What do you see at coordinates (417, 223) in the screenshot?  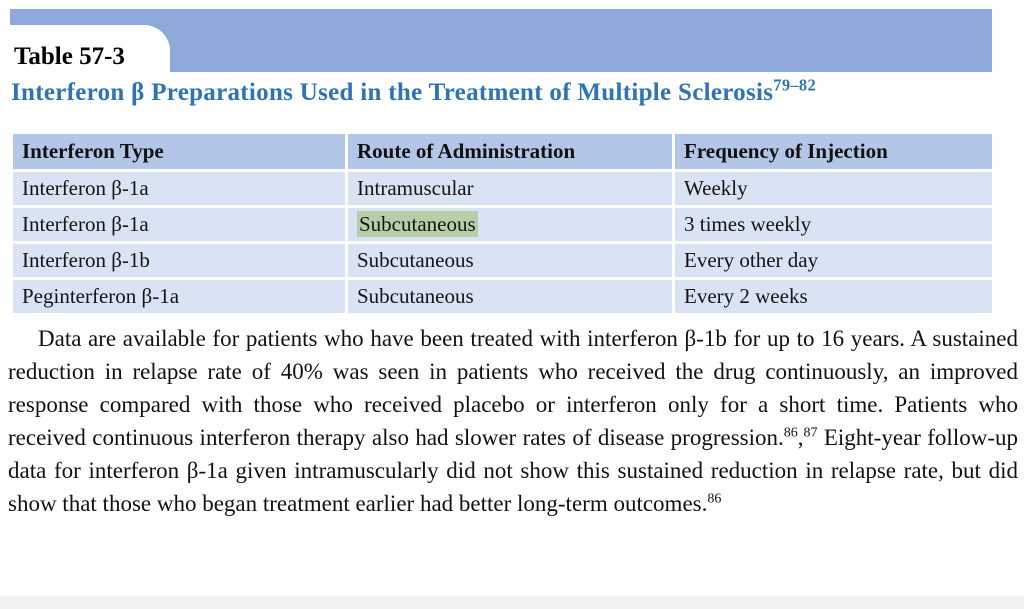 I see `highlighted-text: Subcutaneous` at bounding box center [417, 223].